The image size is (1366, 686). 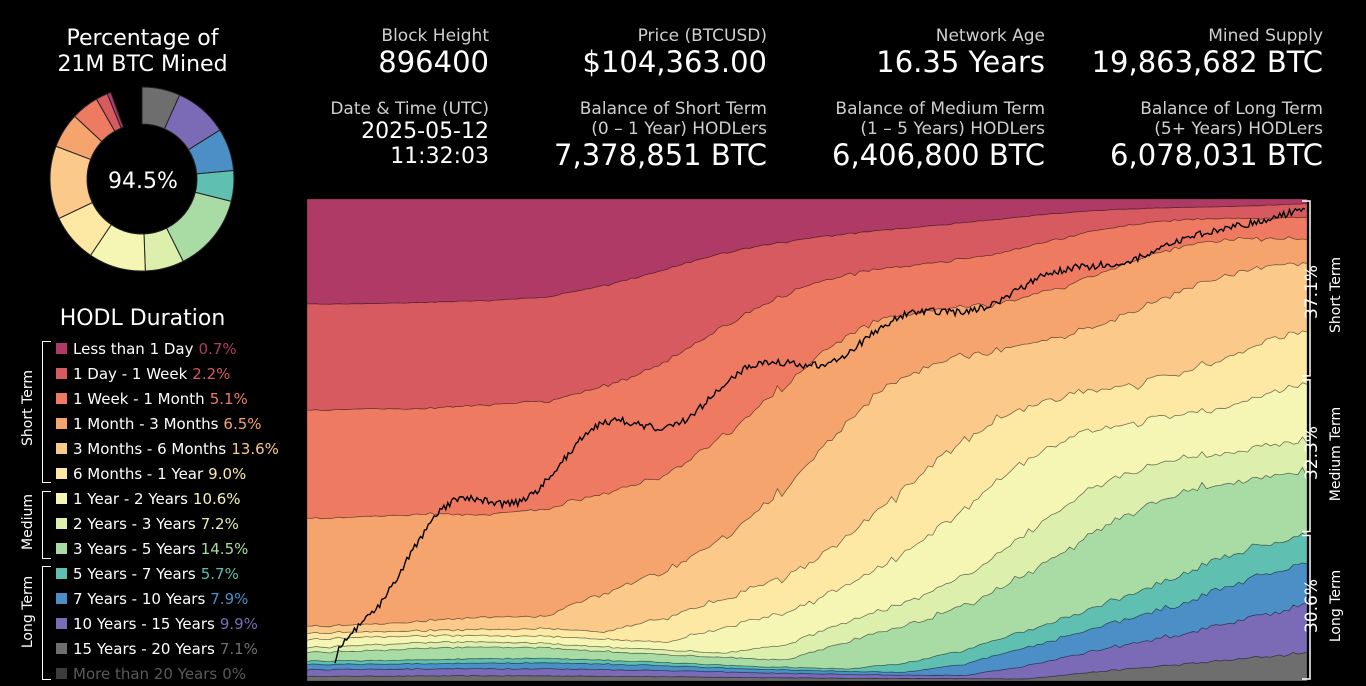 I want to click on stat-date: 2025-05-12, so click(x=425, y=131).